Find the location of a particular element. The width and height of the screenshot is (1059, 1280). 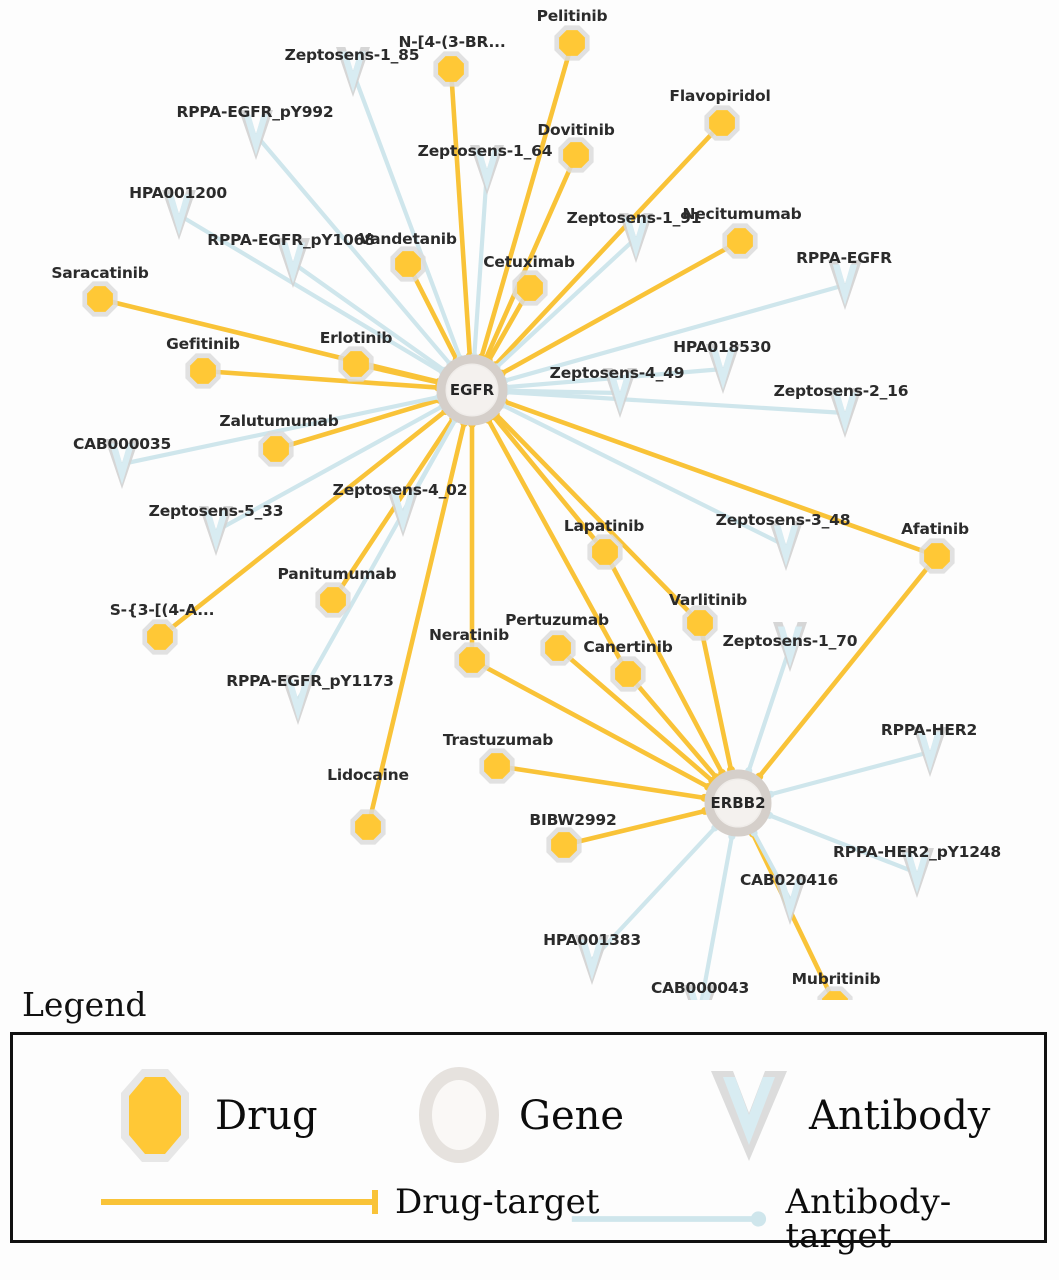

gene-label-0: EGFR is located at coordinates (472, 390).